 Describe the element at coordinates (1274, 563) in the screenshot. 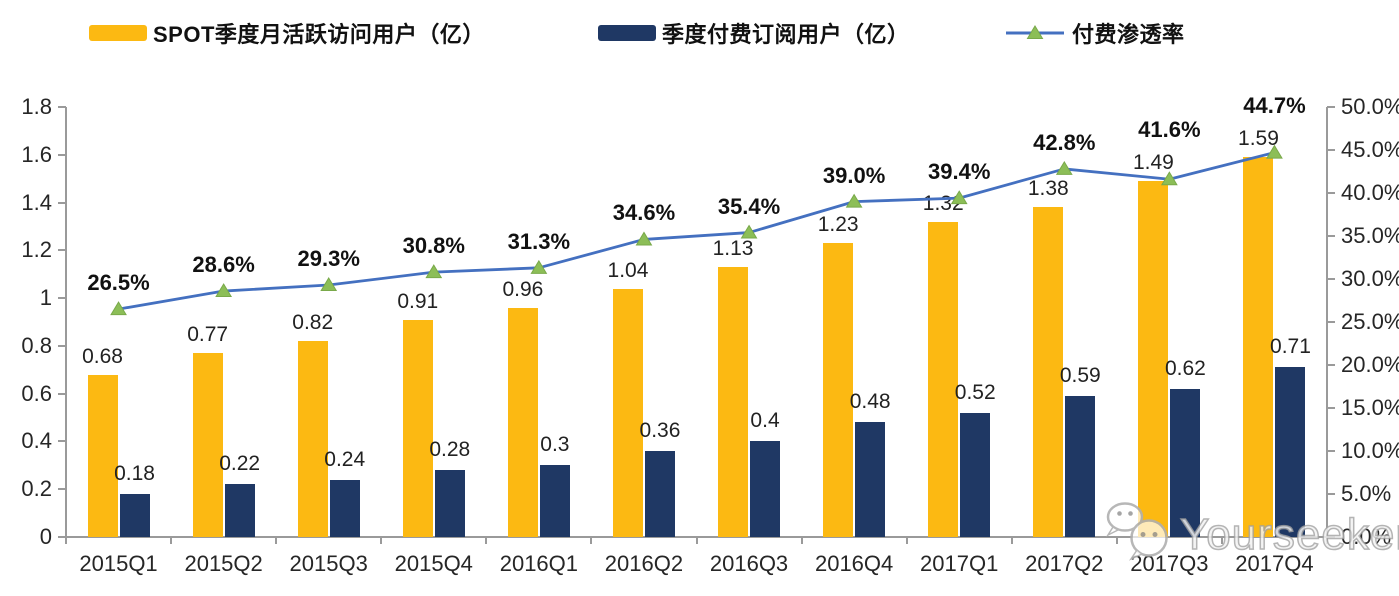

I see `x-axis-label: 2017Q4` at that location.